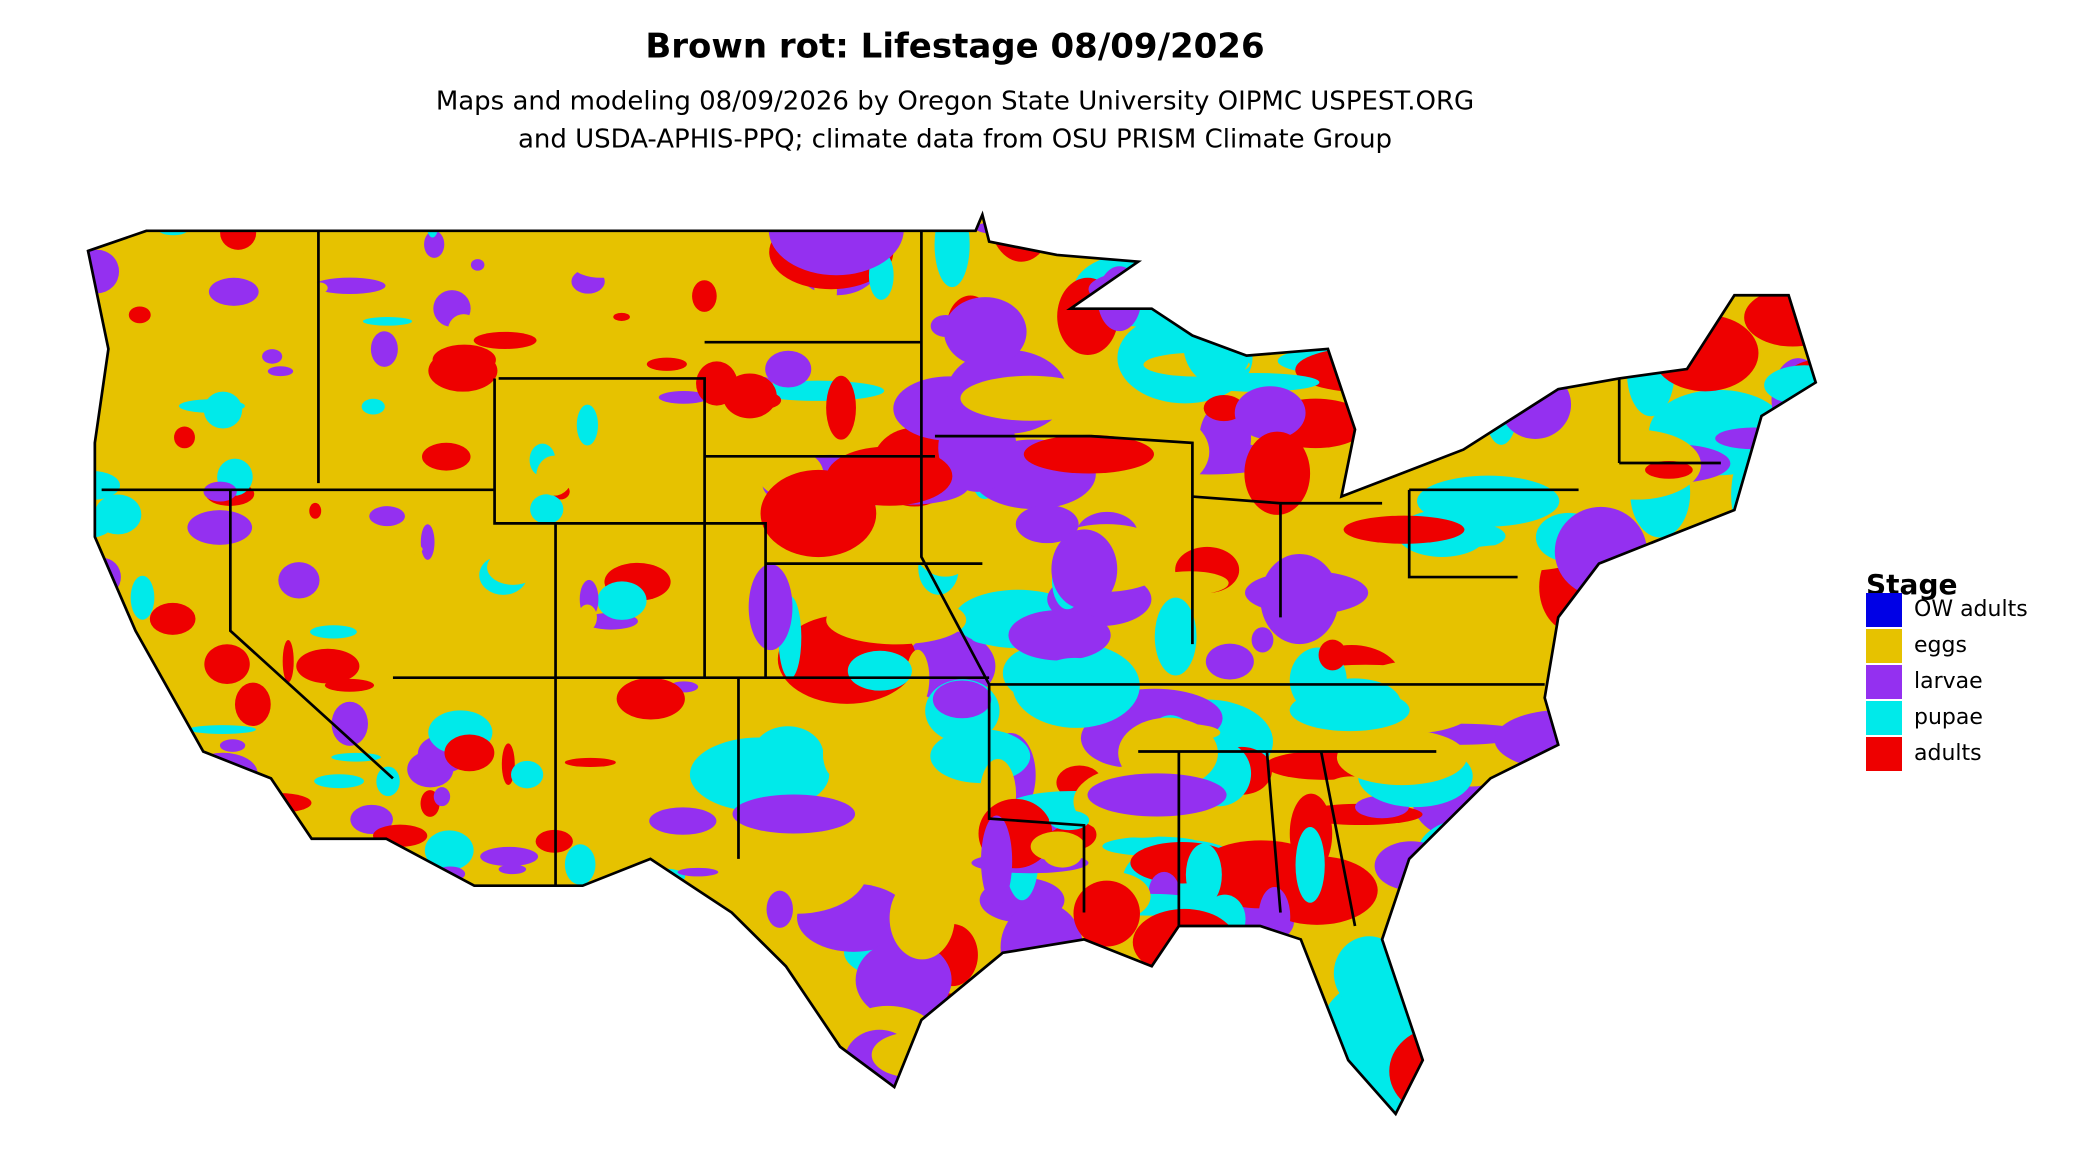 The width and height of the screenshot is (2100, 1172). What do you see at coordinates (1948, 753) in the screenshot?
I see `legend-label: adults` at bounding box center [1948, 753].